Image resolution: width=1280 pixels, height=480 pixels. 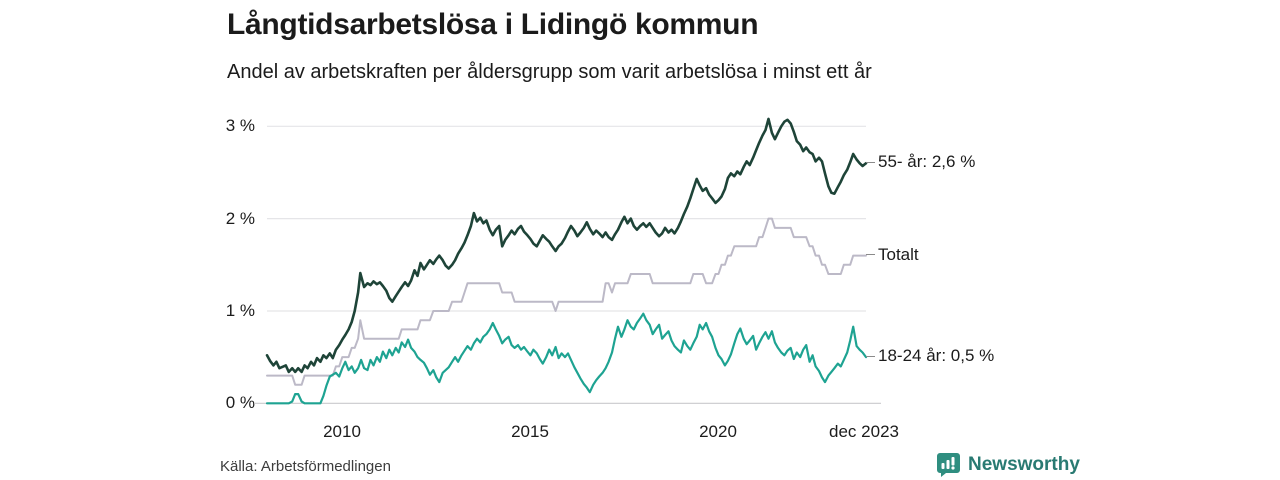 What do you see at coordinates (342, 431) in the screenshot?
I see `x-axis-tick-2010: 2010` at bounding box center [342, 431].